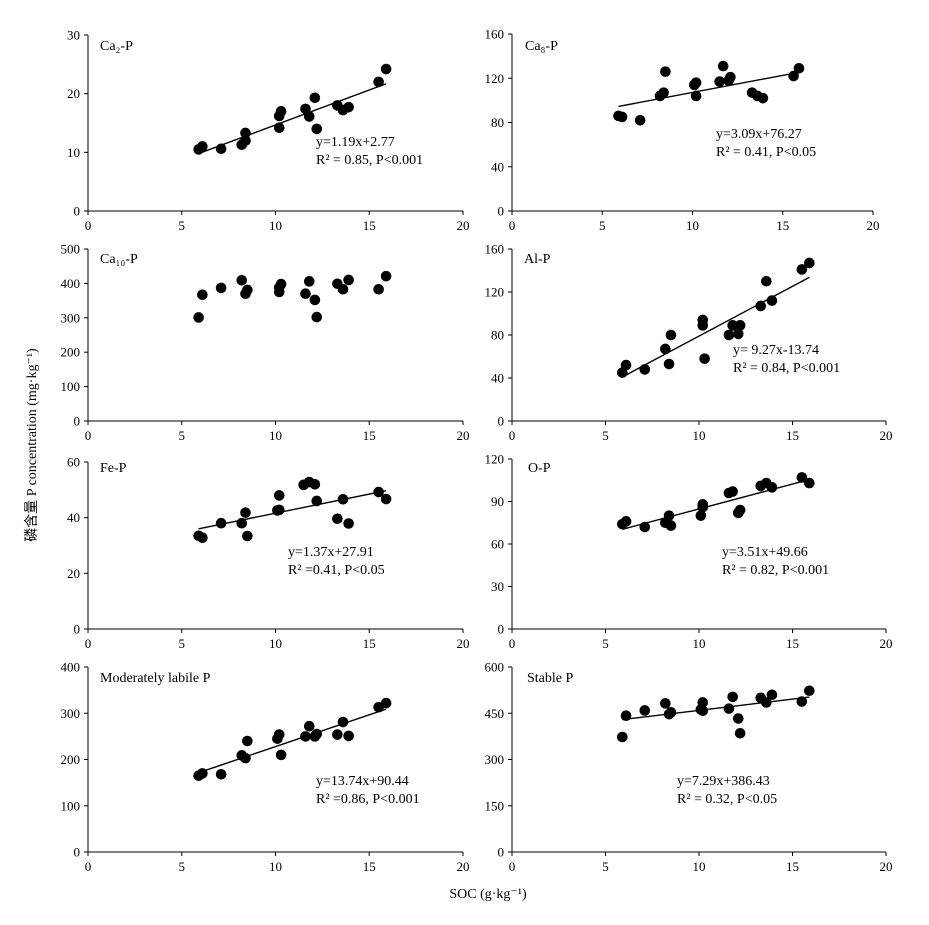  Describe the element at coordinates (716, 708) in the screenshot. I see `stable-p-regression-line` at that location.